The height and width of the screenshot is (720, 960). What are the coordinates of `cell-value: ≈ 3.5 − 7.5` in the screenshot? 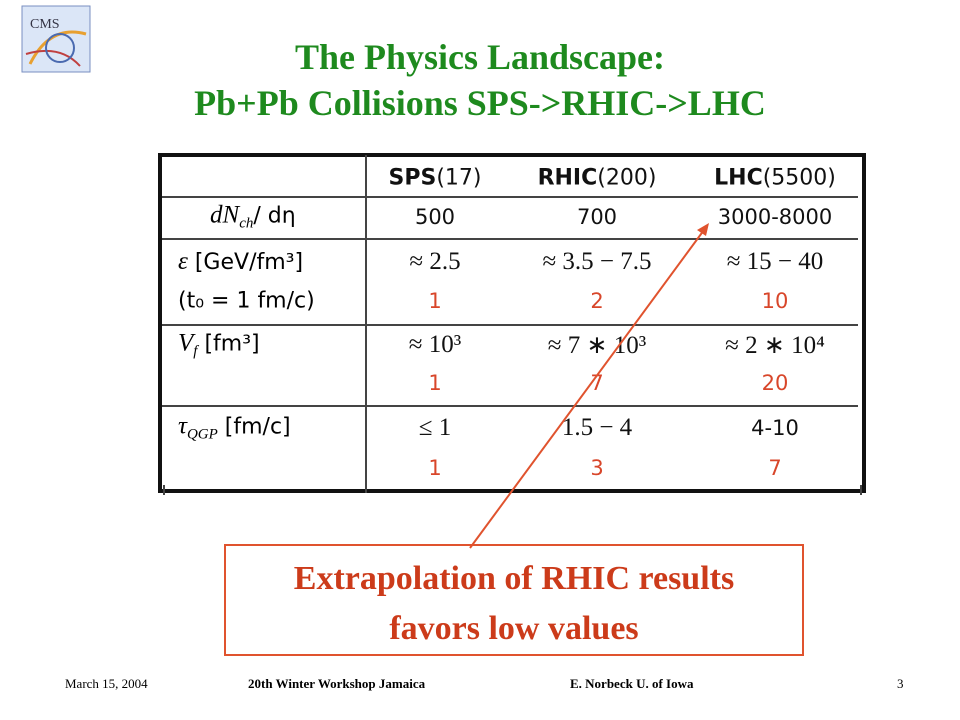 It's located at (597, 261).